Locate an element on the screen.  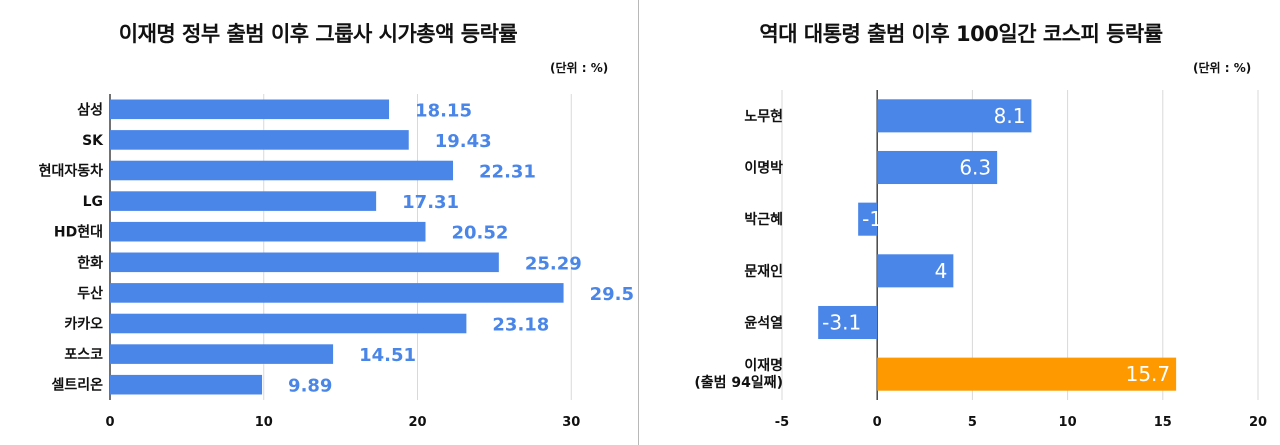
category-label: 포스코 is located at coordinates (83, 355).